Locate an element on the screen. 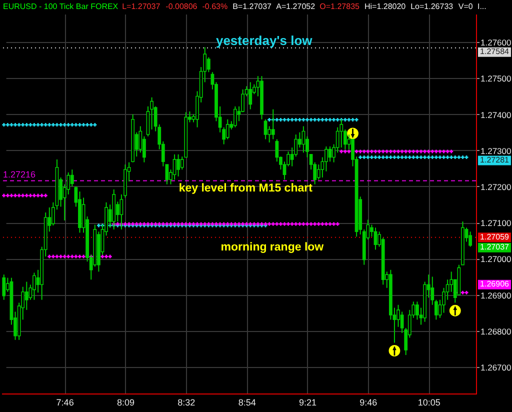 Image resolution: width=512 pixels, height=412 pixels. x-tick-label: 8:09 is located at coordinates (125, 403).